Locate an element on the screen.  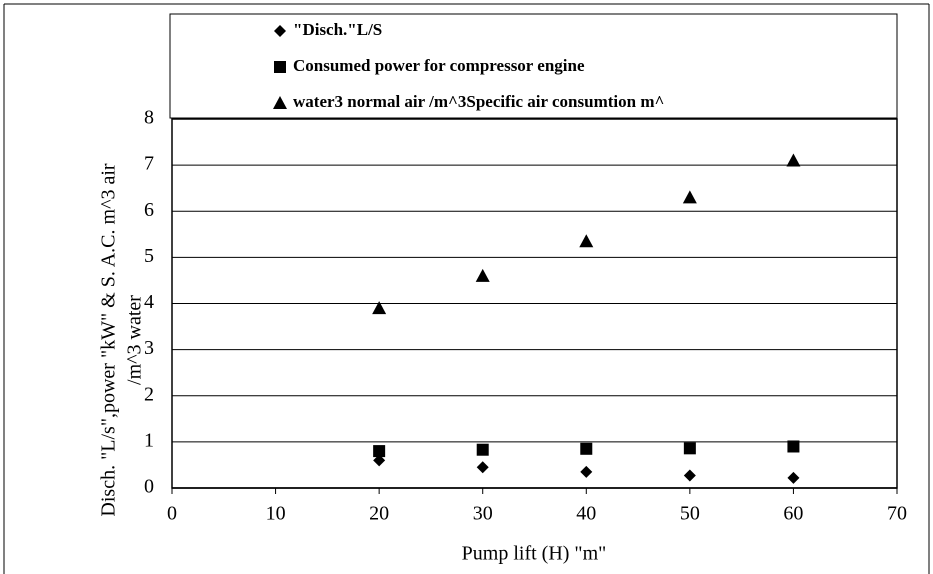
y-tick-label: 3 is located at coordinates (149, 348).